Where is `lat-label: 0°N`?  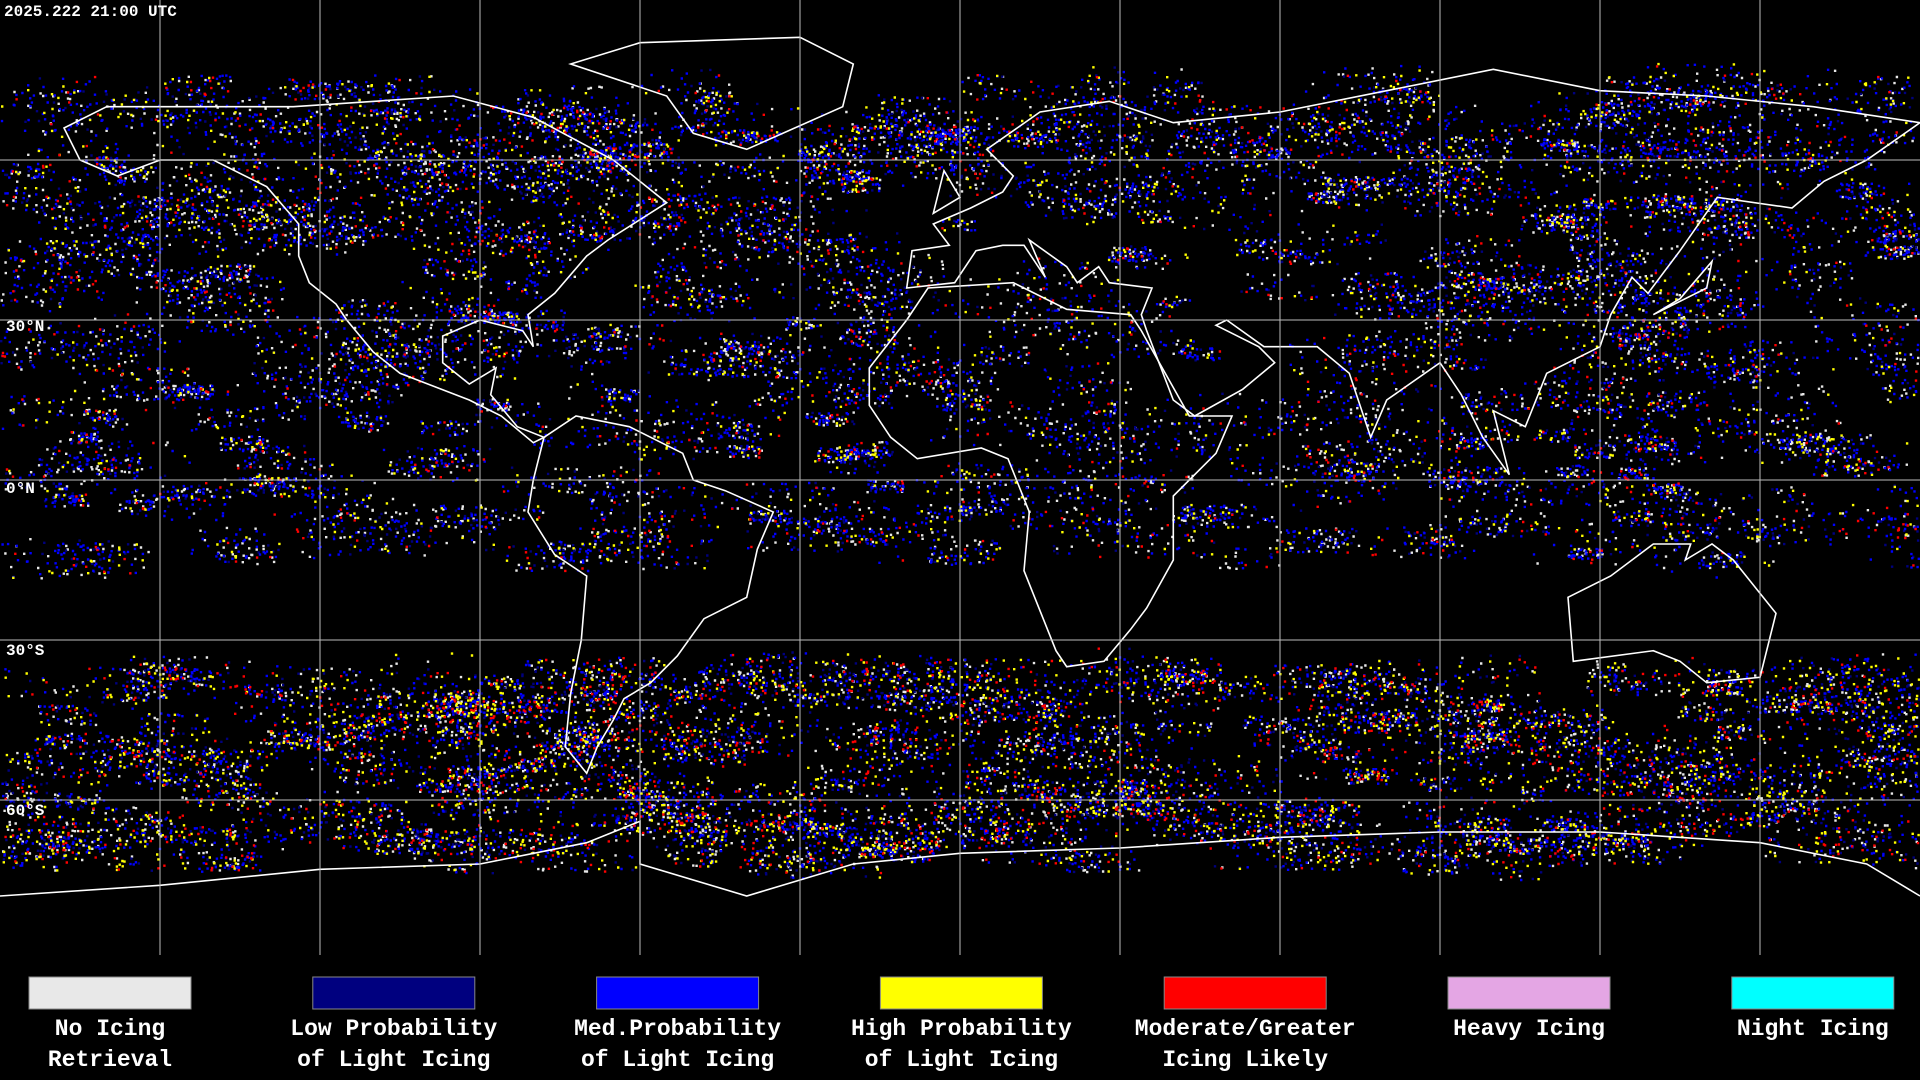
lat-label: 0°N is located at coordinates (20, 489).